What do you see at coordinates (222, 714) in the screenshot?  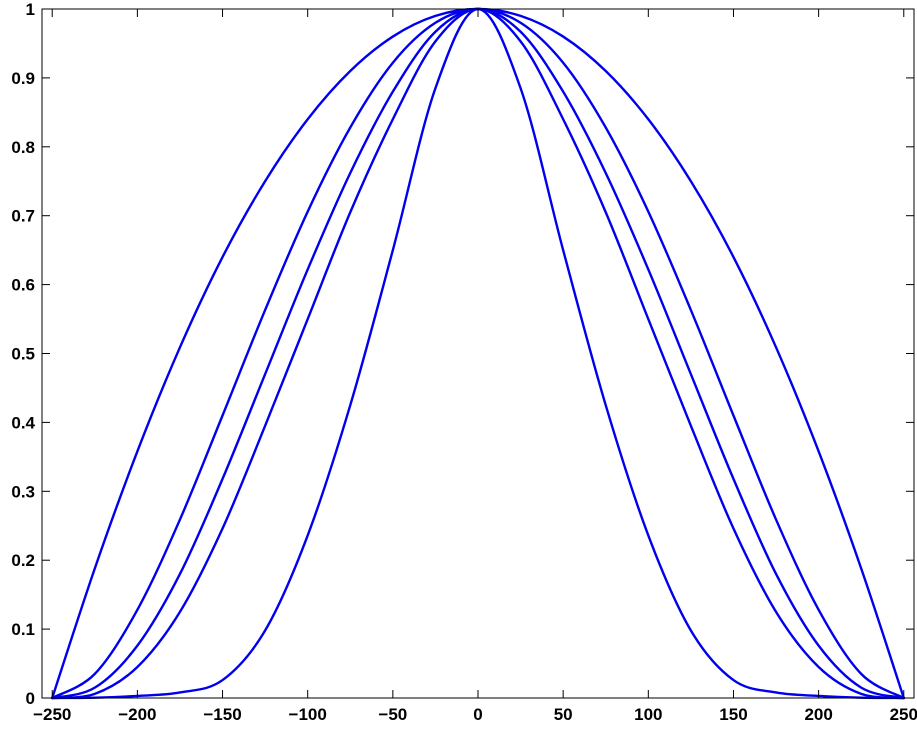 I see `x-tick-label: −150` at bounding box center [222, 714].